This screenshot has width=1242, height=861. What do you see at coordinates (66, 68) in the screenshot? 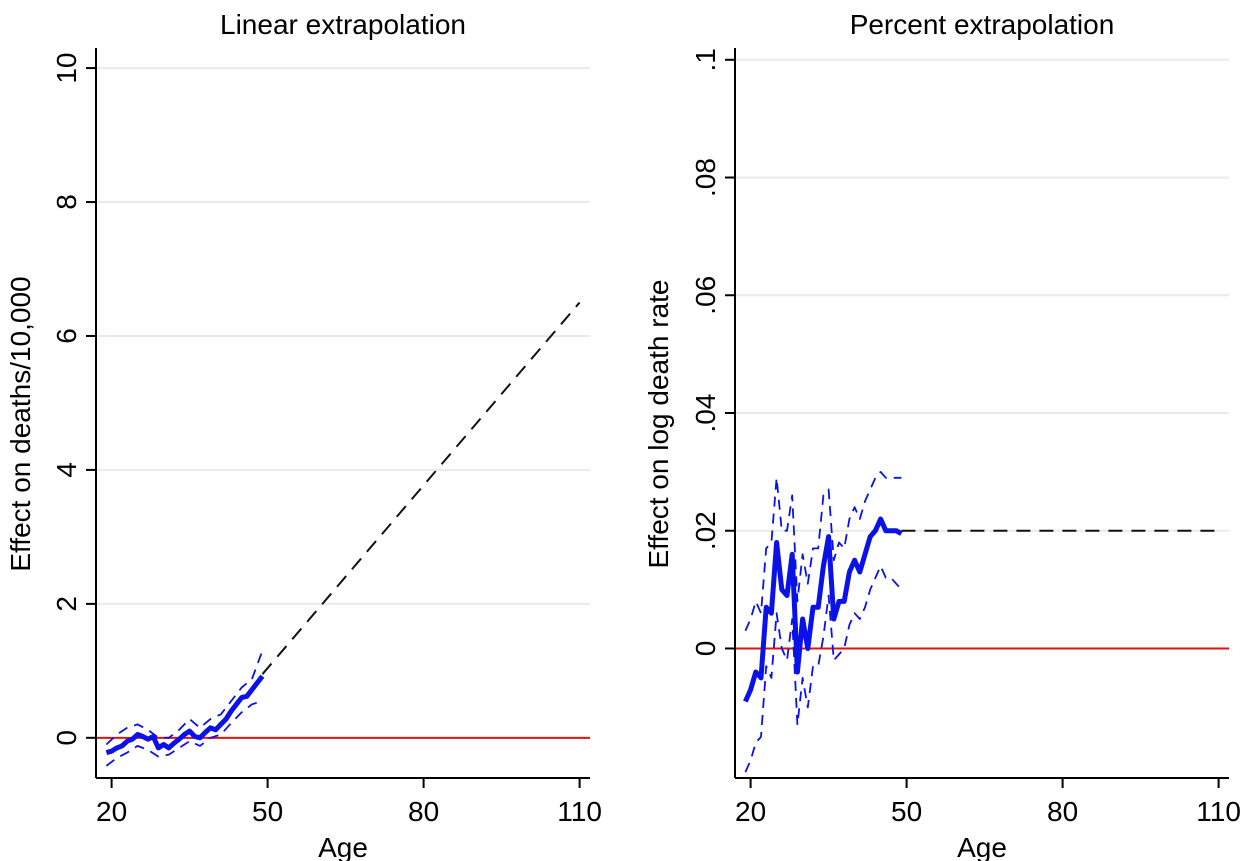
I see `y-tick-label: 10` at bounding box center [66, 68].